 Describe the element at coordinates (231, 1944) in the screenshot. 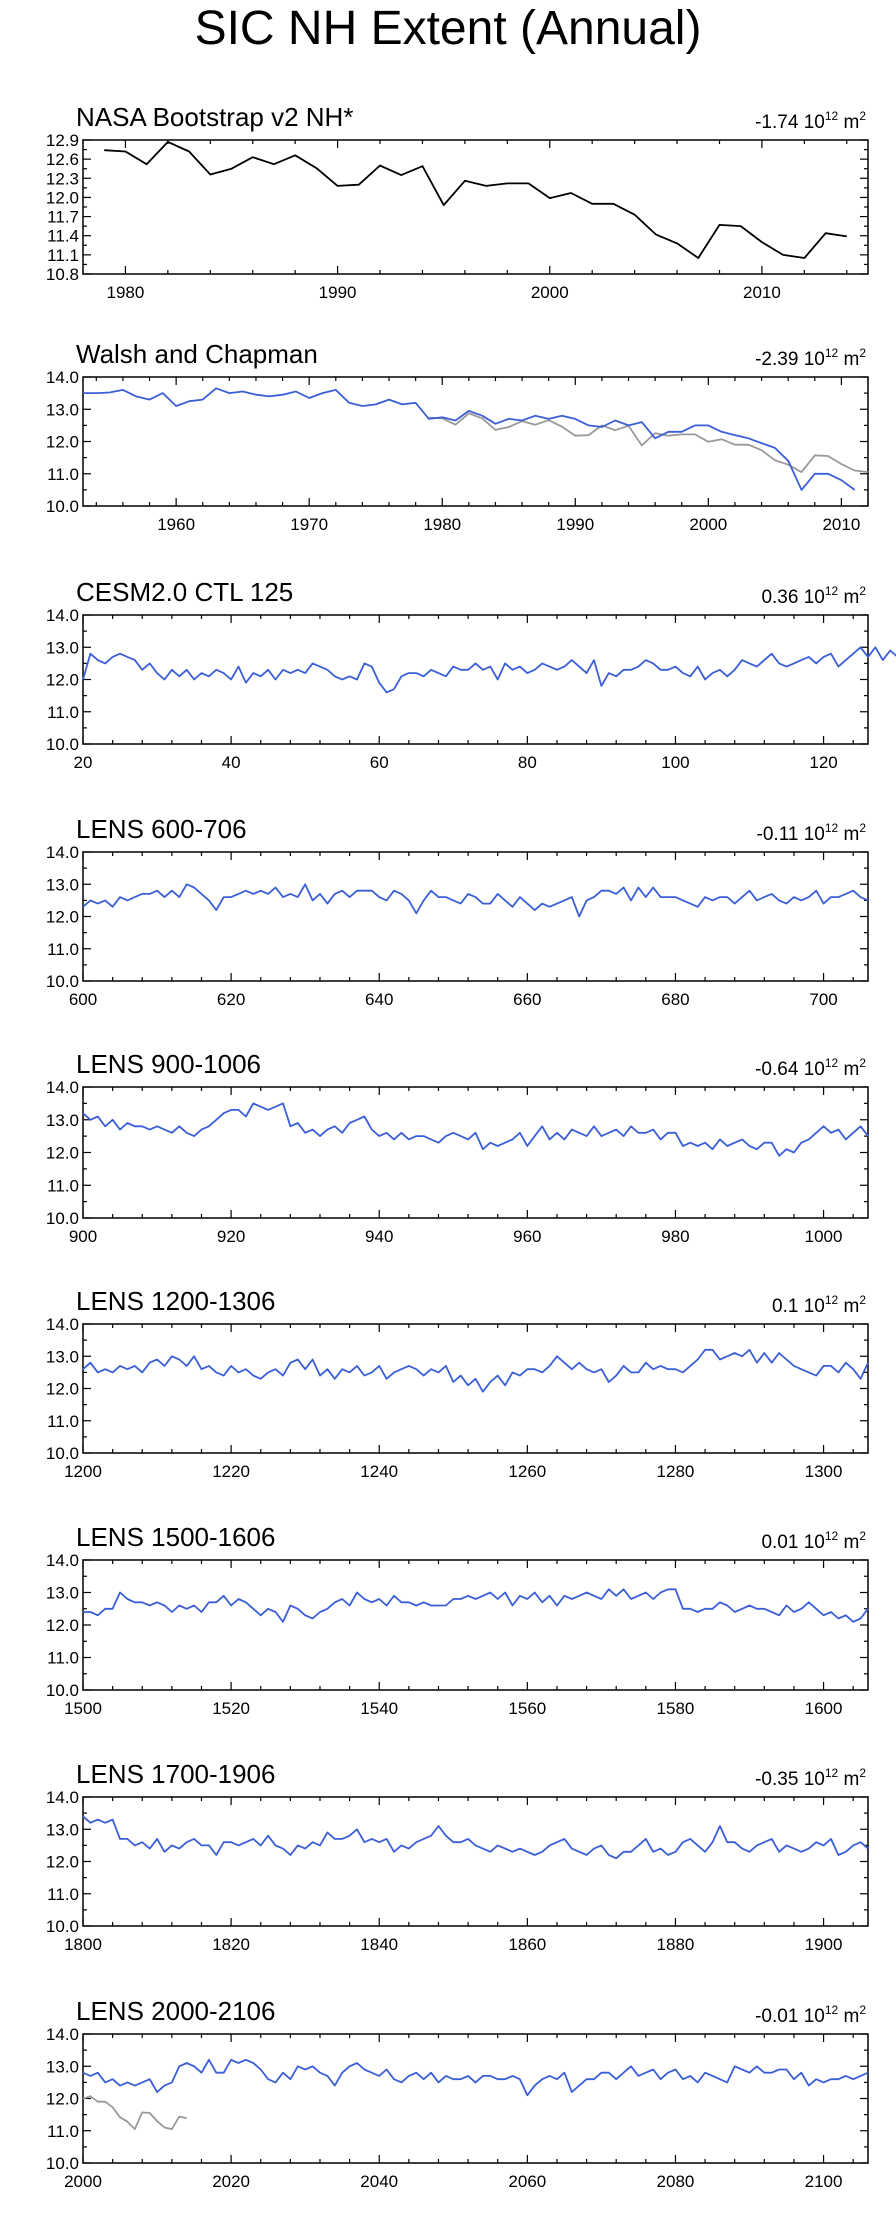

I see `x-tick-label: 1820` at that location.